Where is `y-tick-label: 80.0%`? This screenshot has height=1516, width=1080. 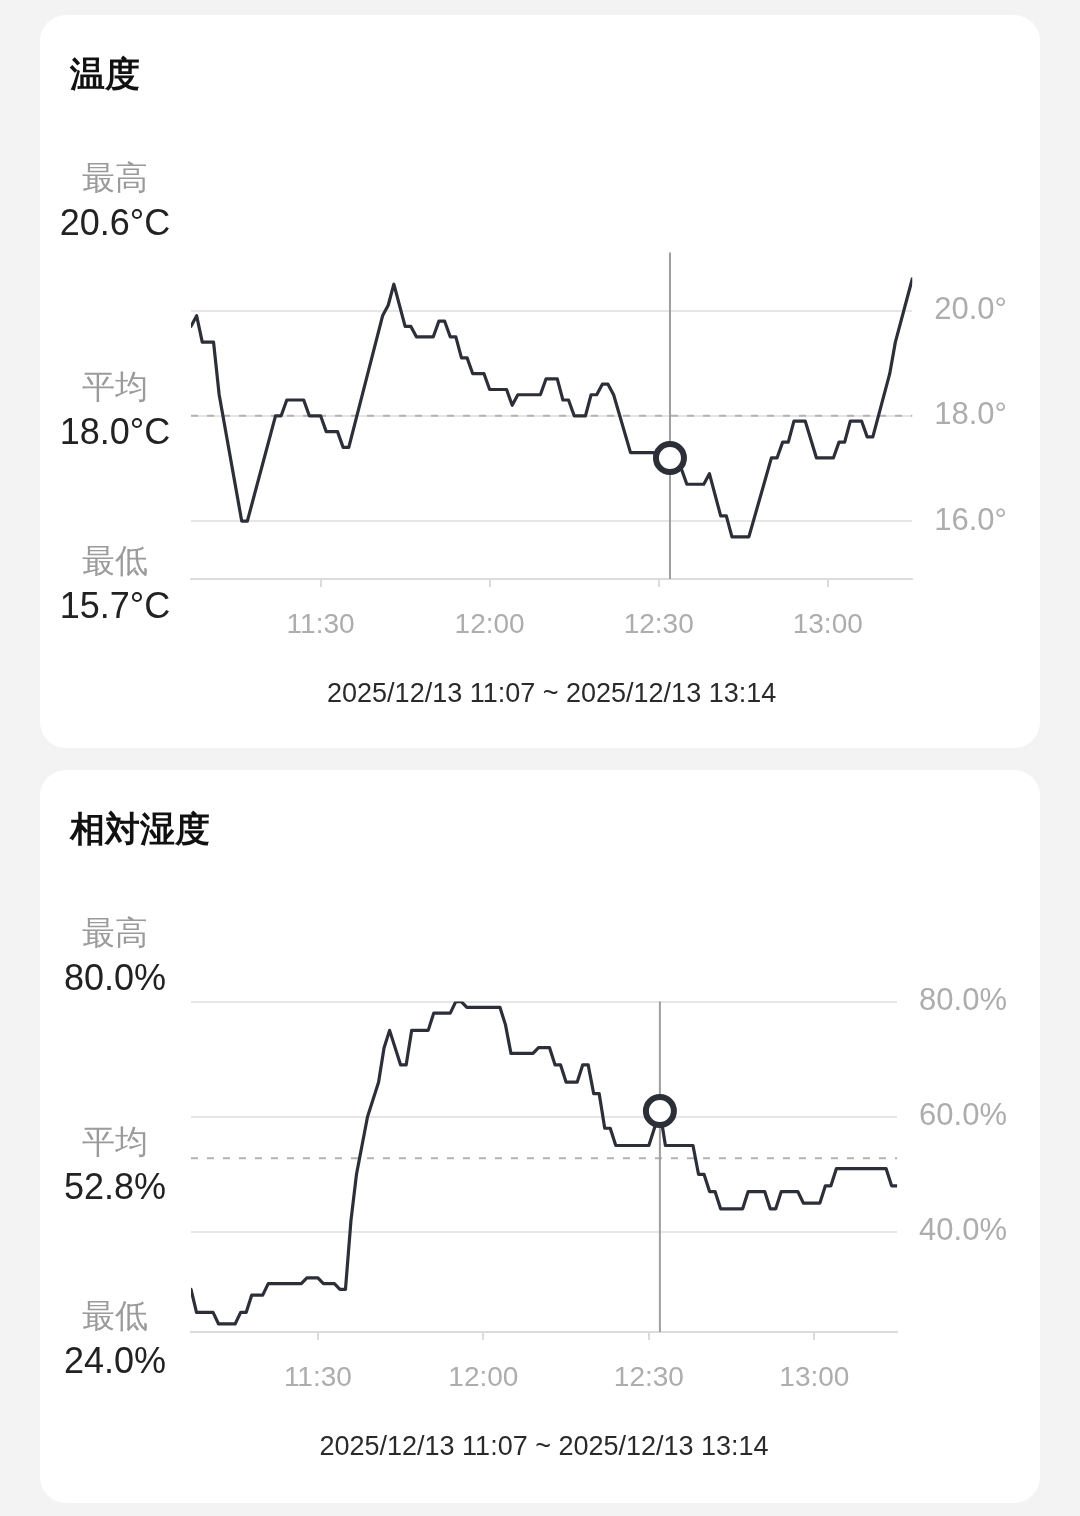
y-tick-label: 80.0% is located at coordinates (963, 1000).